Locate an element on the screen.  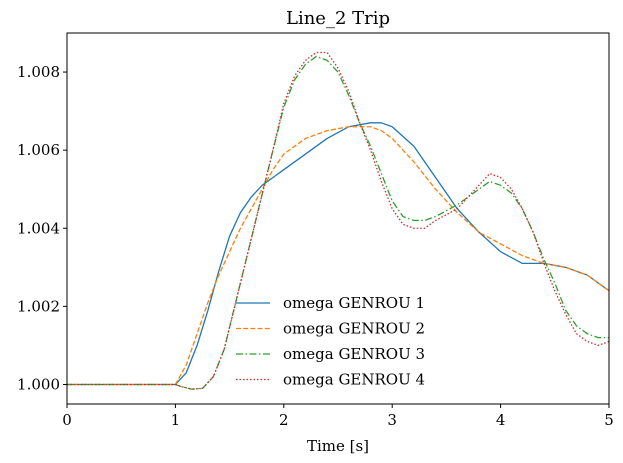
legend-item-3: omega GENROU 3 is located at coordinates (330, 354).